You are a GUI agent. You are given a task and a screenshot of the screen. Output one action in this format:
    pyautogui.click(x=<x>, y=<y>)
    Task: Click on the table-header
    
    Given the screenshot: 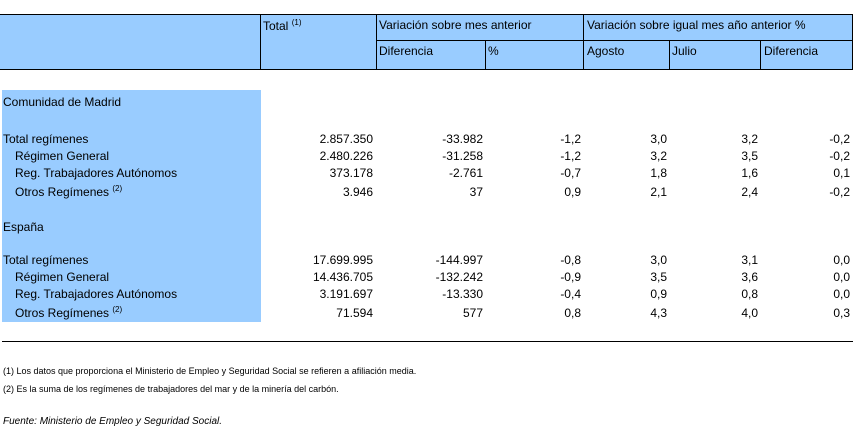 What is the action you would take?
    pyautogui.click(x=426, y=42)
    